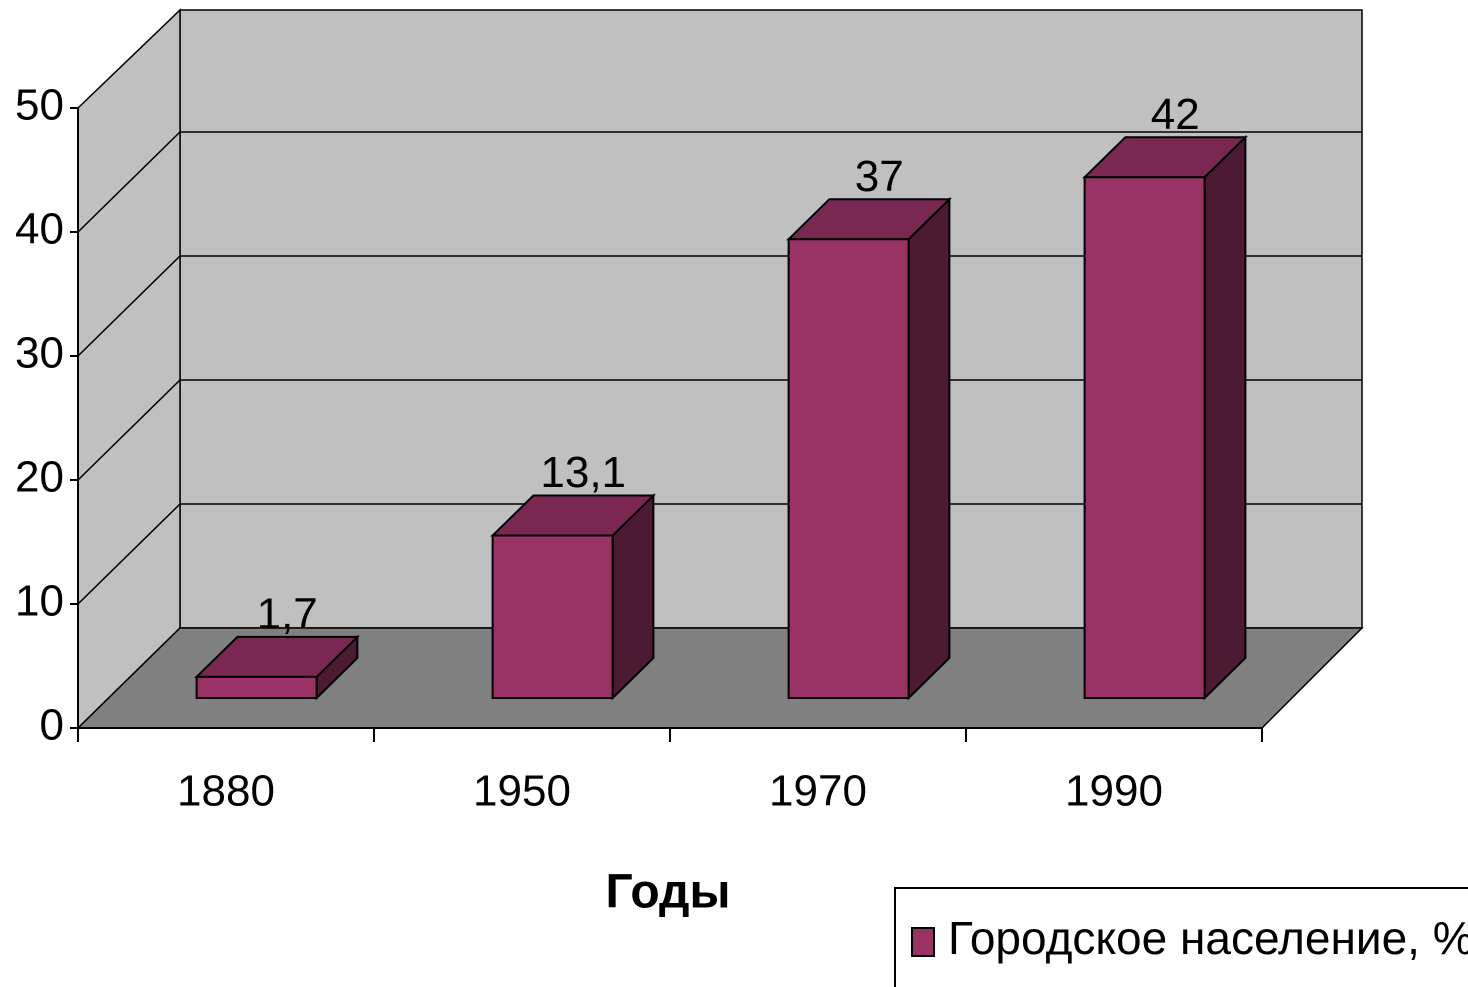 This screenshot has width=1468, height=987. What do you see at coordinates (39, 105) in the screenshot?
I see `y-tick-label: 50` at bounding box center [39, 105].